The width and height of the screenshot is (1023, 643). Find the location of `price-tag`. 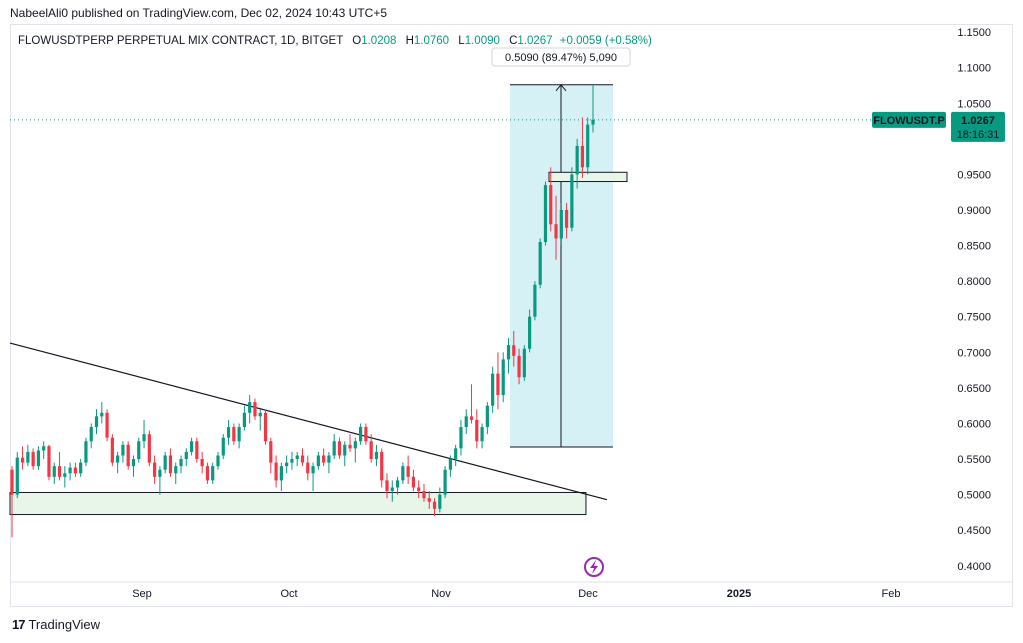

price-tag is located at coordinates (978, 126).